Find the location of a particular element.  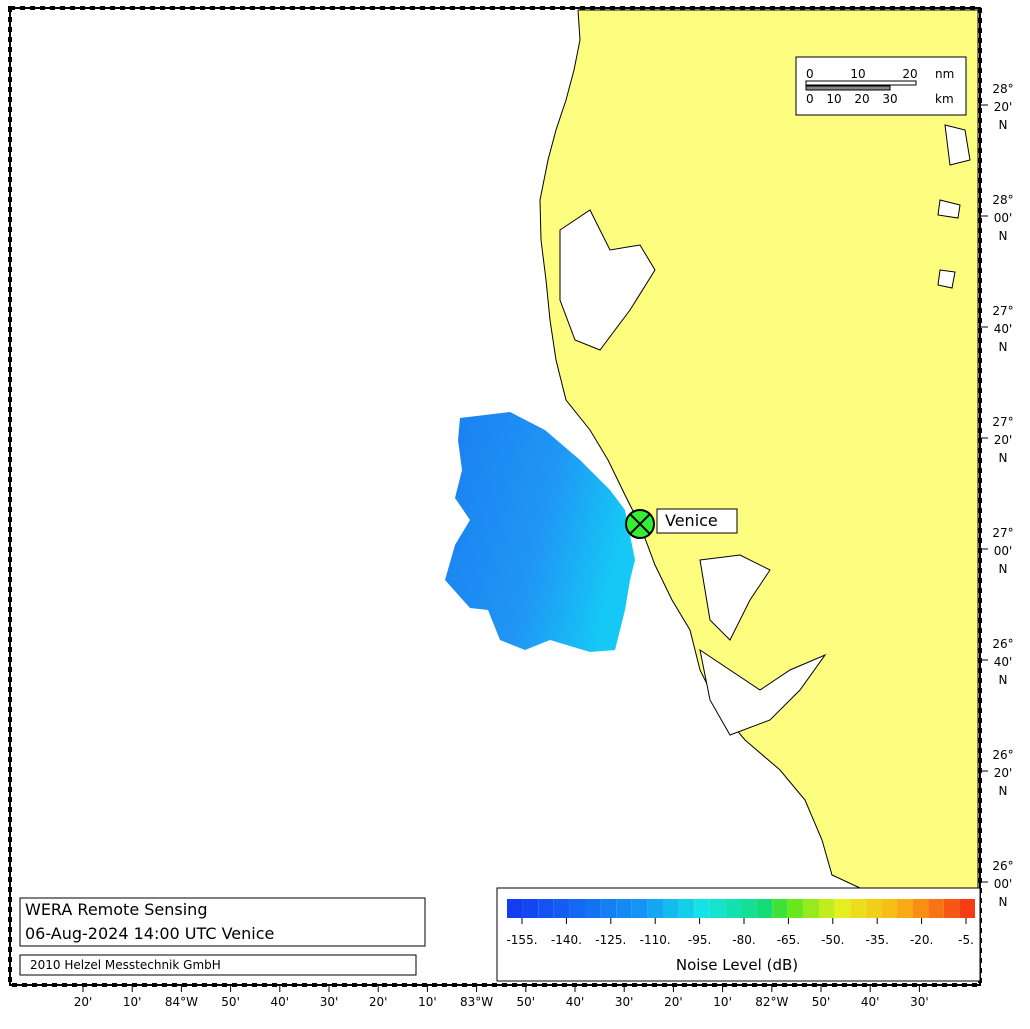

scale-bar: 0 10 20 nm 0 10 20 30 km is located at coordinates (881, 86).